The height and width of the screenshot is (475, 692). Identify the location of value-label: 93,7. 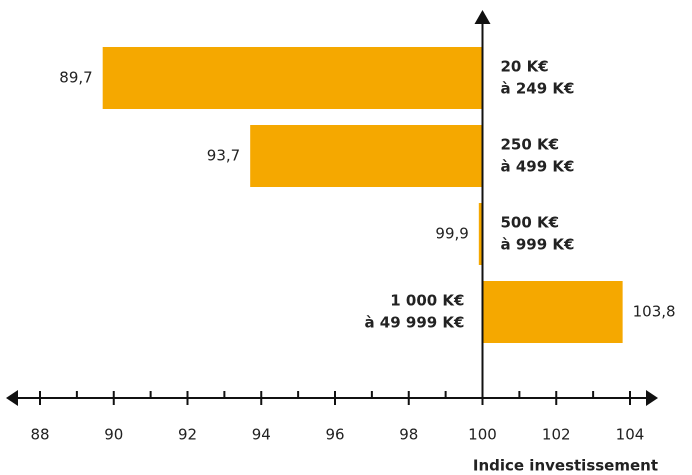
(223, 156).